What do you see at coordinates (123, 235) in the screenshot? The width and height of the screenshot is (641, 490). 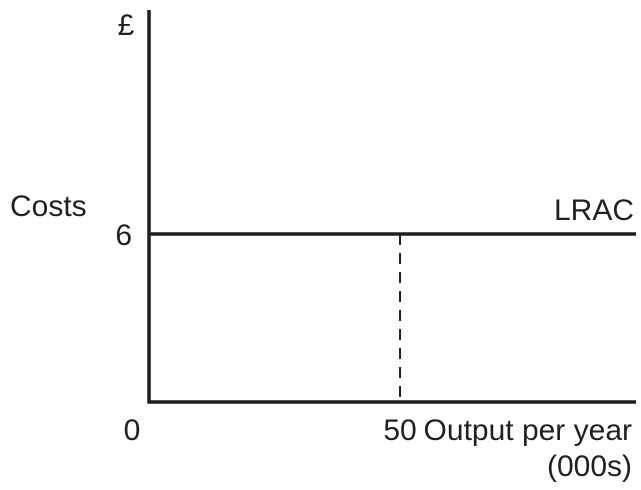 I see `y-tick-label: 6` at bounding box center [123, 235].